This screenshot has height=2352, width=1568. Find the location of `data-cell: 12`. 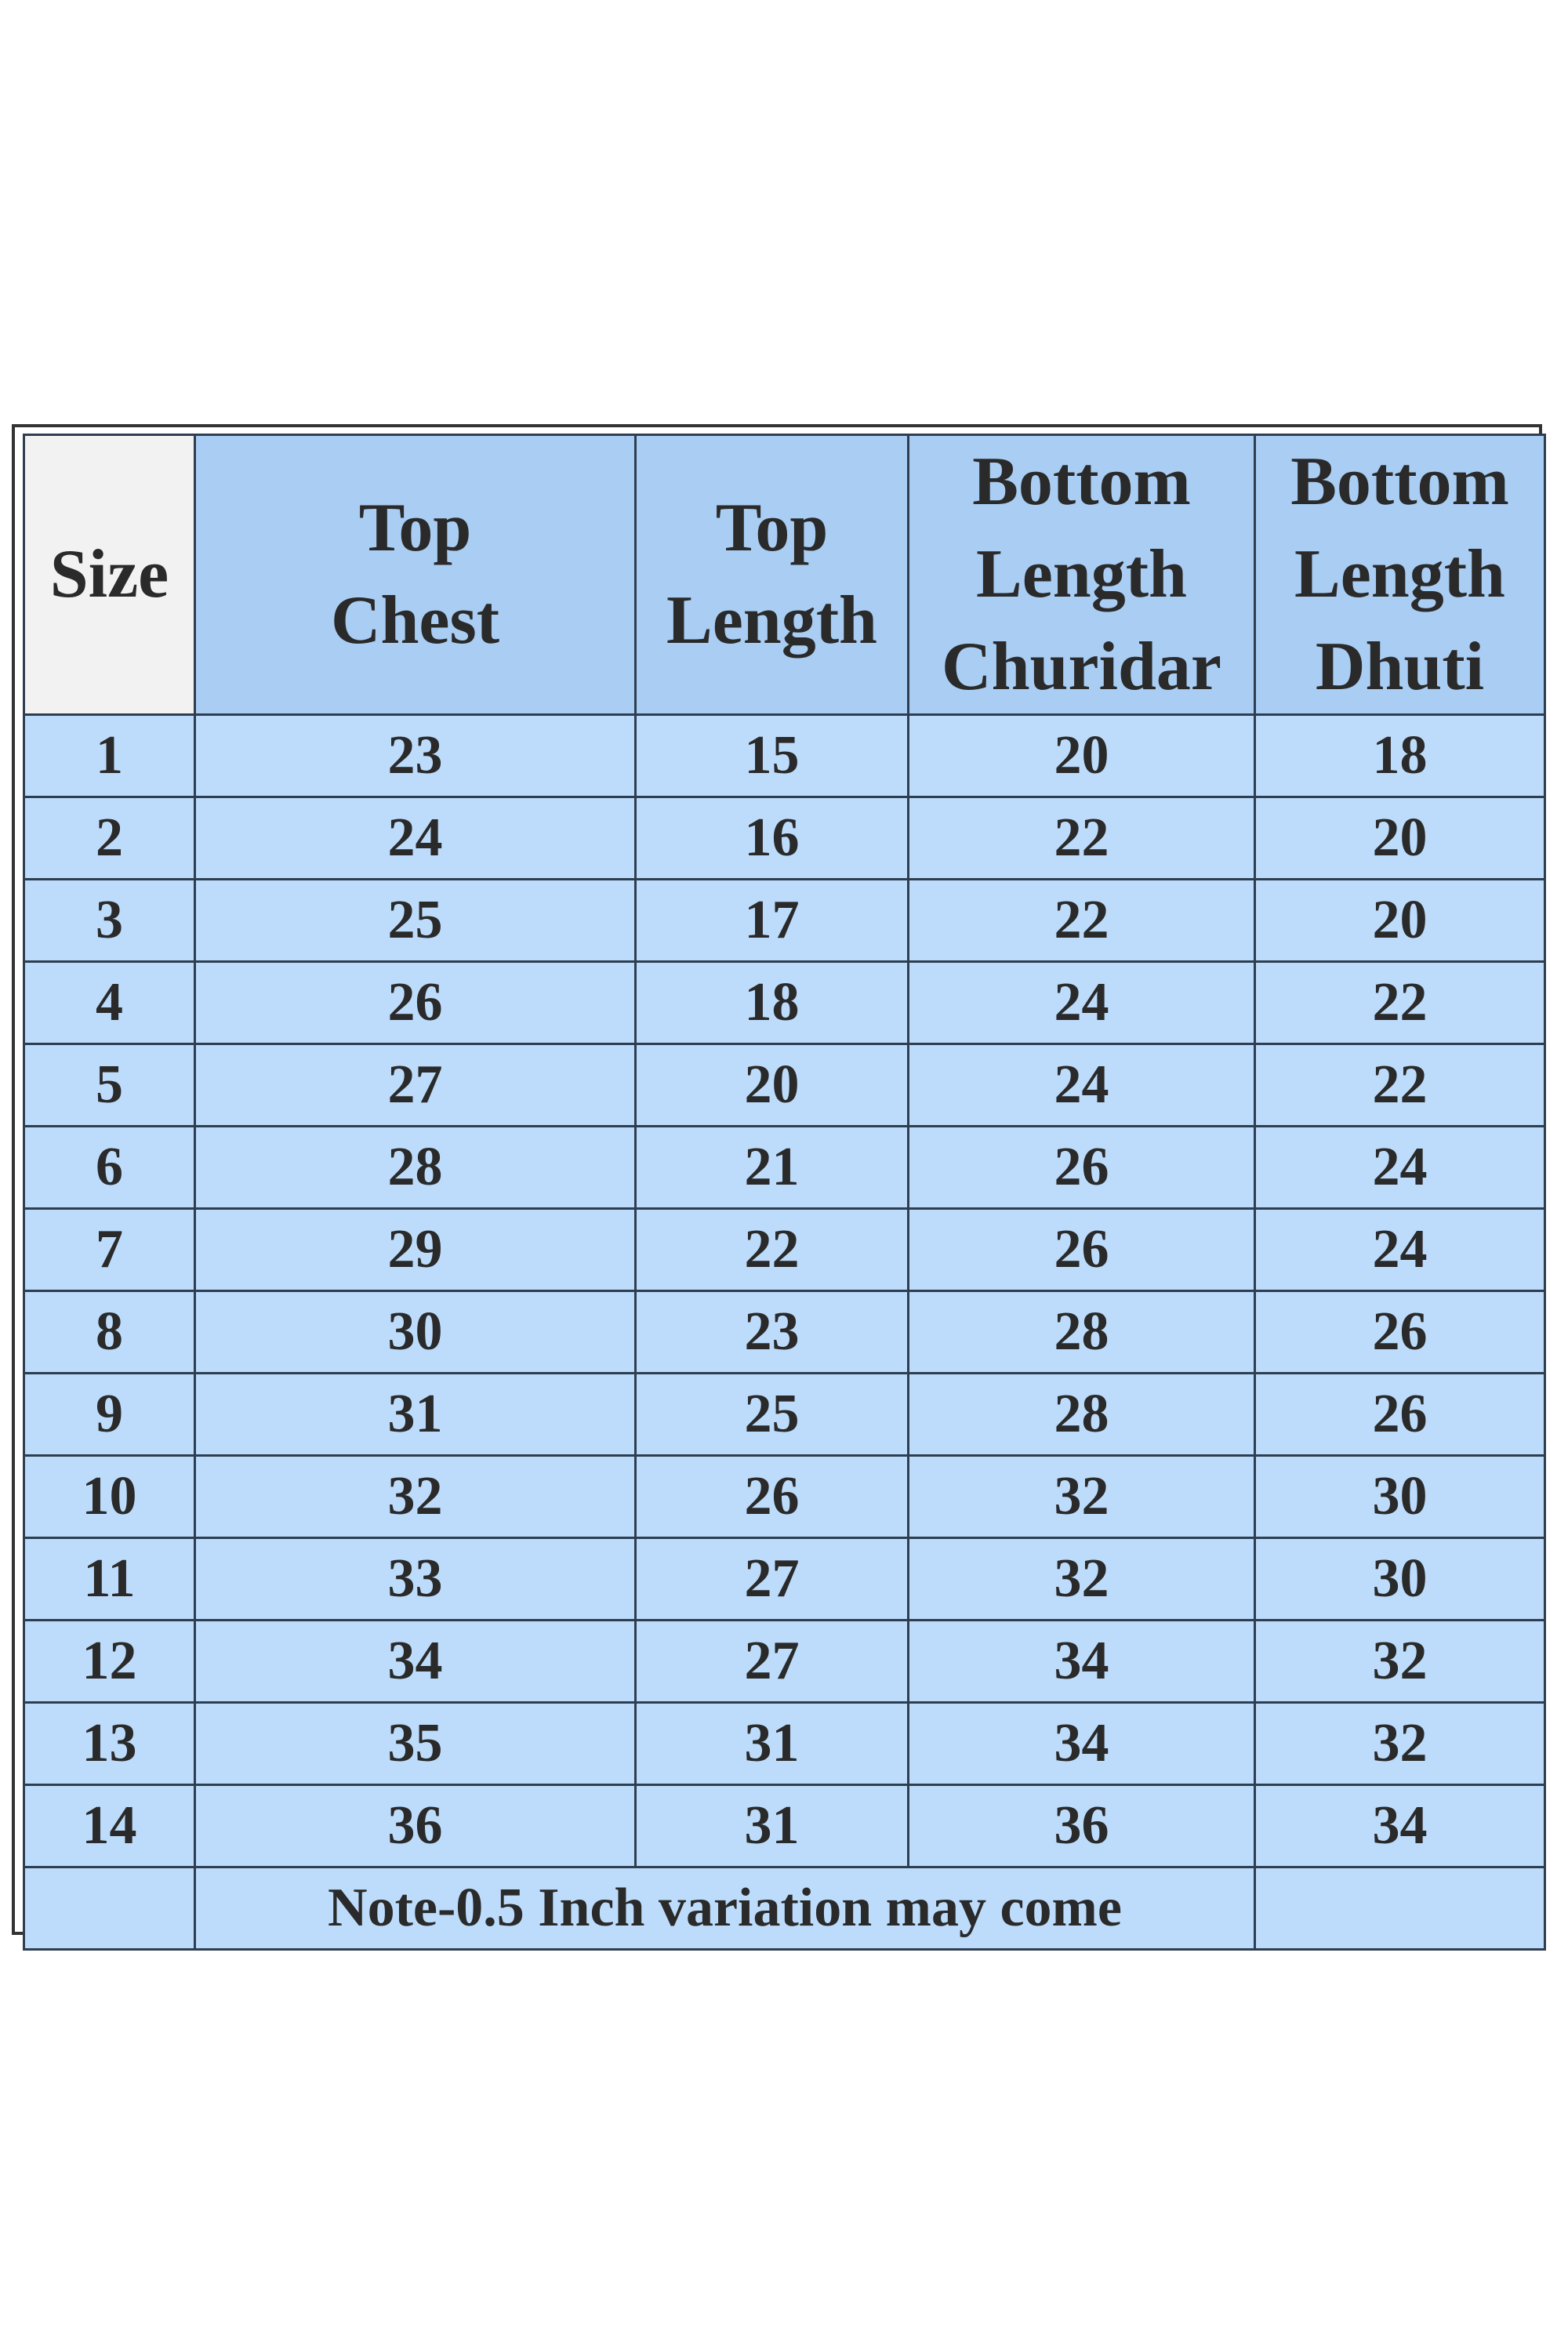

data-cell: 12 is located at coordinates (109, 1662).